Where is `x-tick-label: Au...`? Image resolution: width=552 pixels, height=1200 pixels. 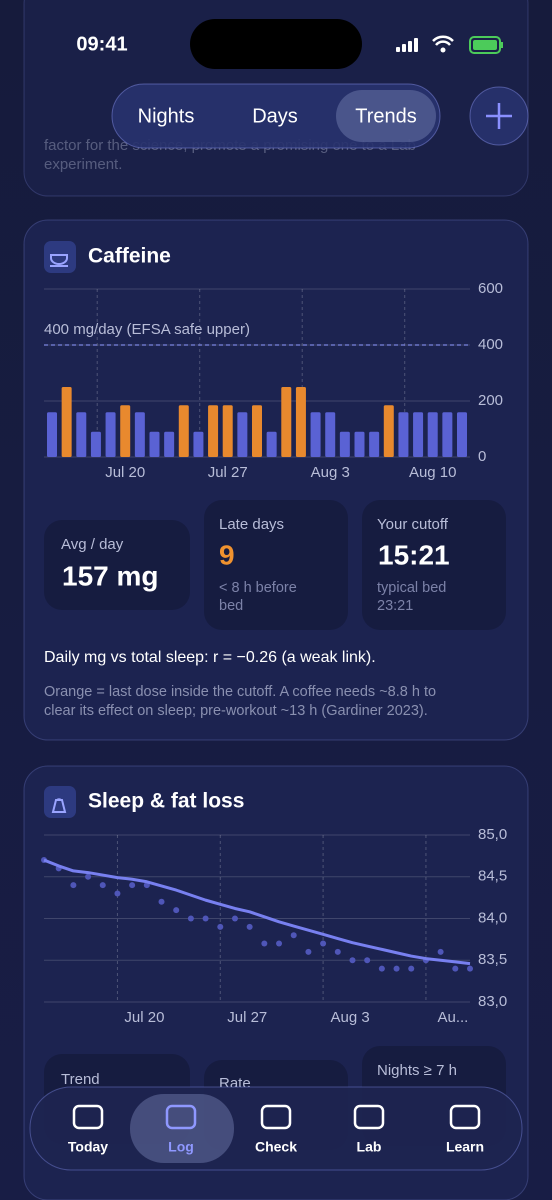
x-tick-label: Au... is located at coordinates (453, 1017).